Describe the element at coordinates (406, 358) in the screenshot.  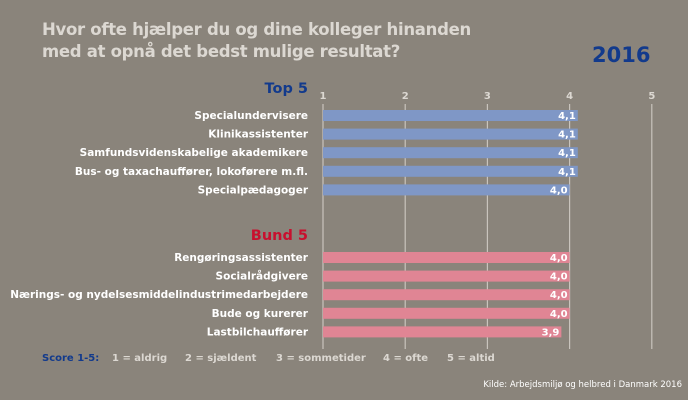
I see `legend-item: 4 = ofte` at that location.